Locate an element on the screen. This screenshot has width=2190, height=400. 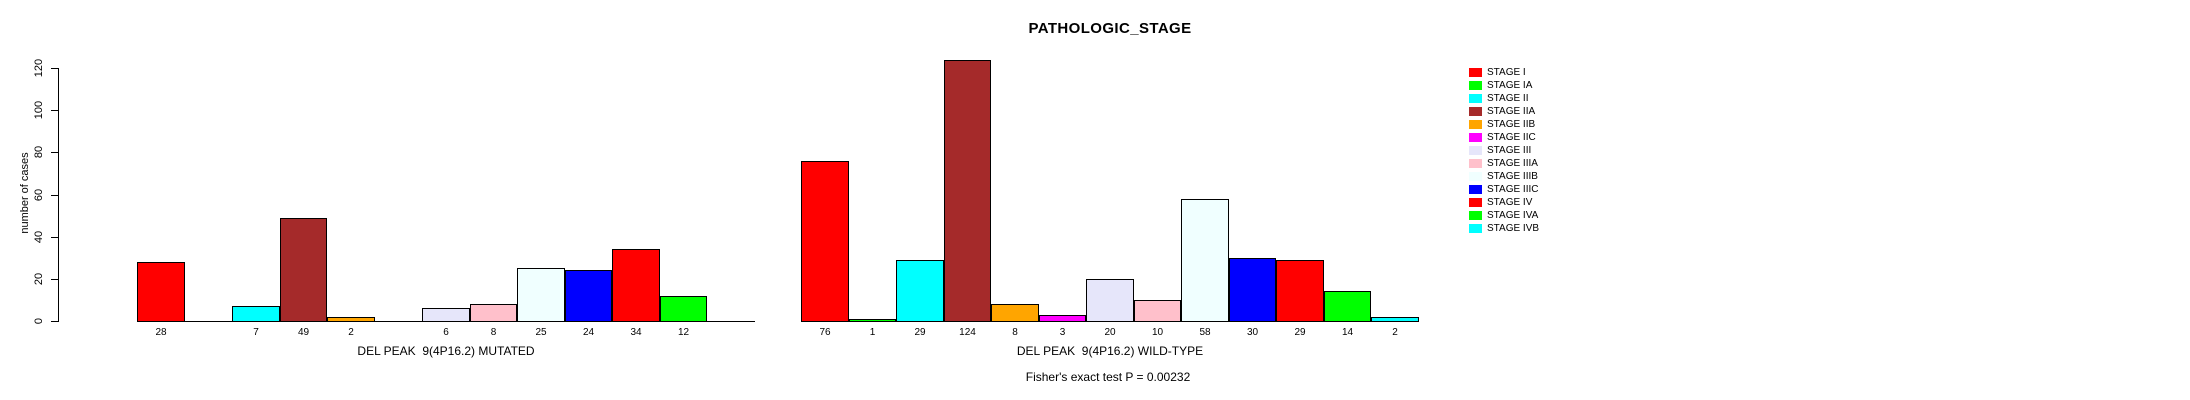
bar-count-stage-iiia-mutated: 8 is located at coordinates (493, 332).